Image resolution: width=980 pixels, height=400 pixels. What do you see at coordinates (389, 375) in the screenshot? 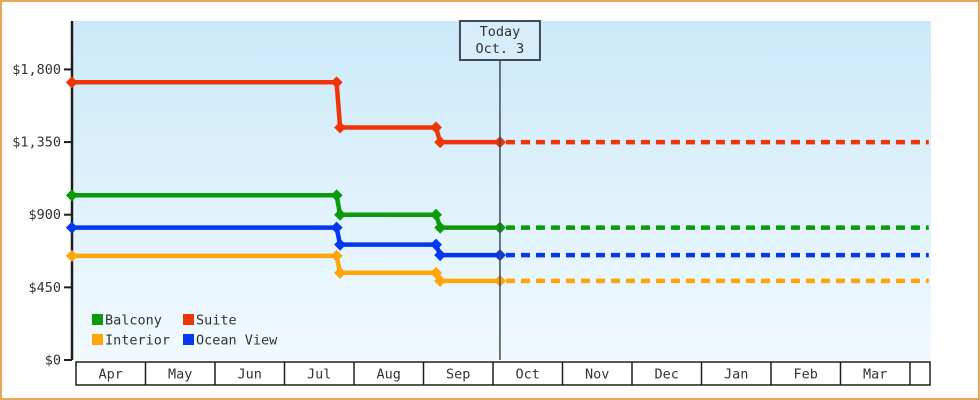
I see `month-label: Aug` at bounding box center [389, 375].